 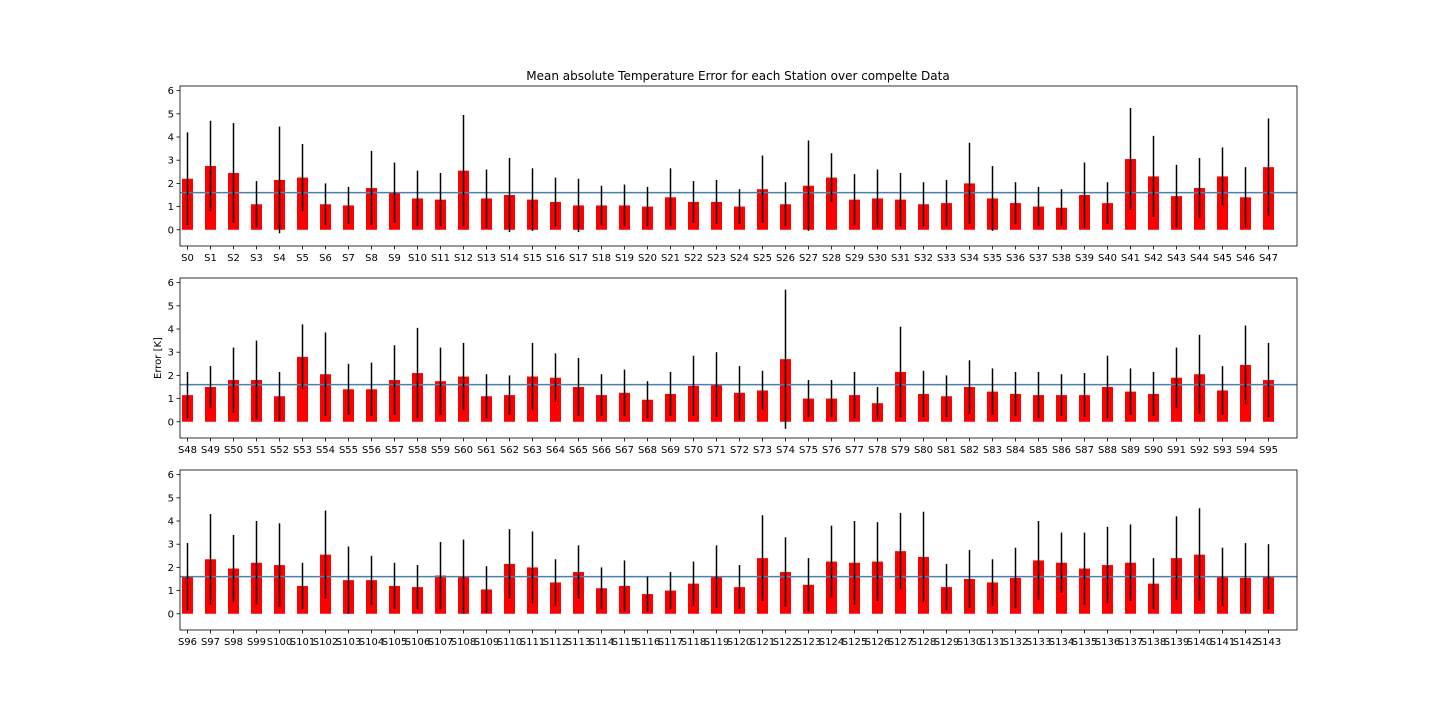 I want to click on x-tick-label: S87, so click(x=1084, y=450).